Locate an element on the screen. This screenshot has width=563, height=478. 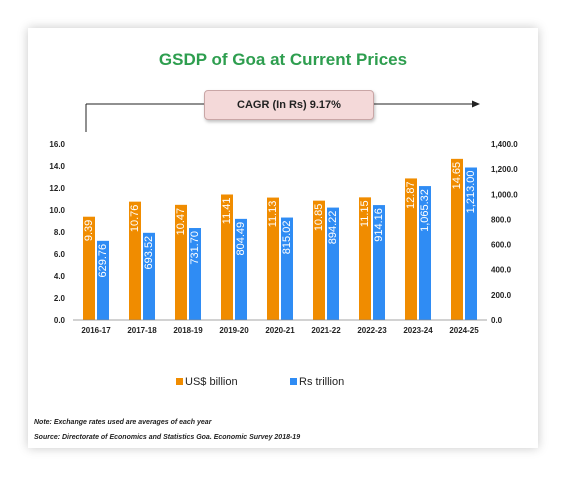
y-left-tick-label: 8.0 is located at coordinates (60, 232).